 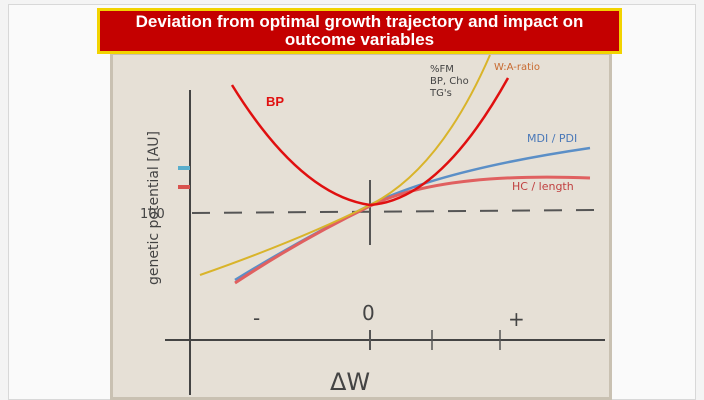 I want to click on mdi-label: MDI / PDI, so click(x=552, y=138).